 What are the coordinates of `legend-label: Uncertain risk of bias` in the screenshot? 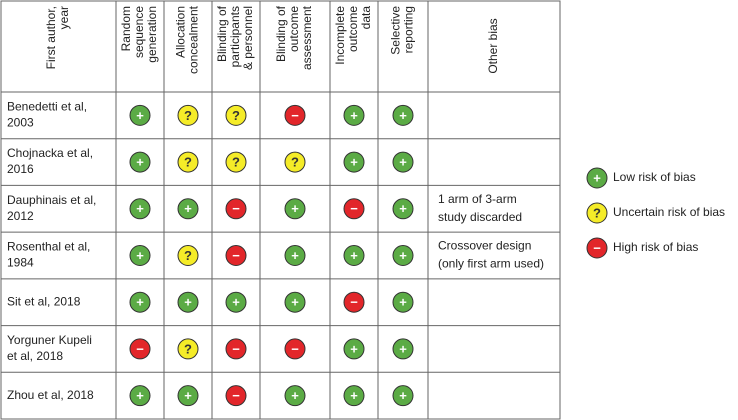 It's located at (669, 212).